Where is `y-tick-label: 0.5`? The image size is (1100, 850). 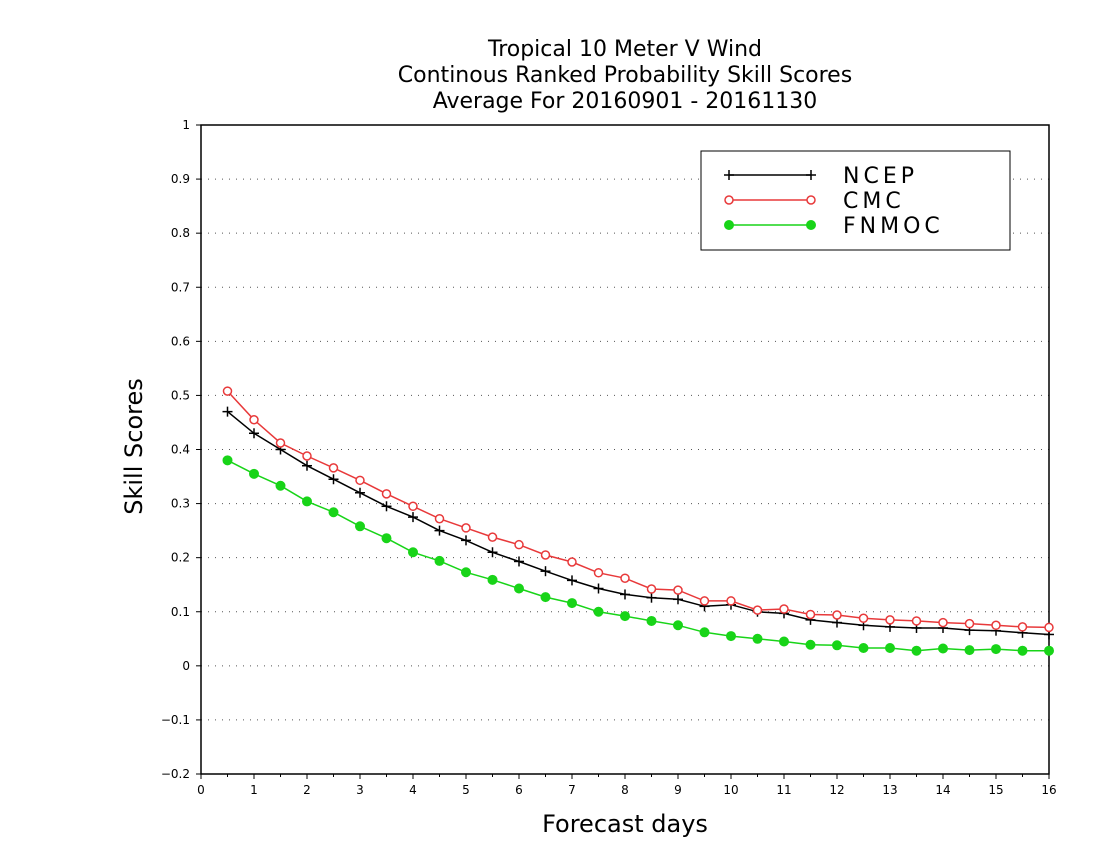 y-tick-label: 0.5 is located at coordinates (180, 395).